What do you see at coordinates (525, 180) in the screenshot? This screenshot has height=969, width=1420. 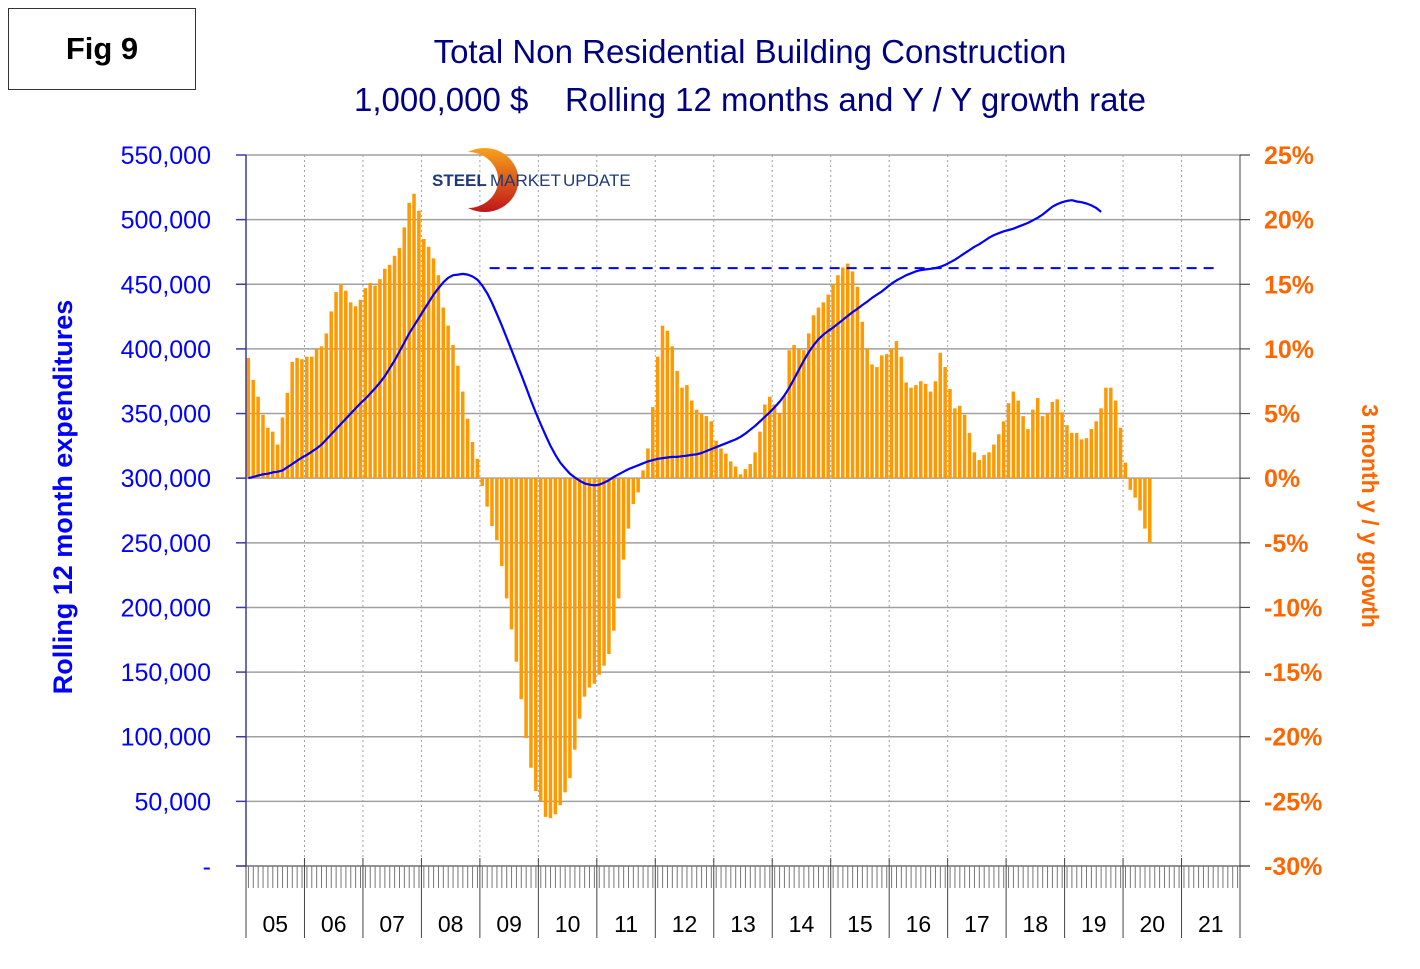 I see `logo-text-market: MARKET` at bounding box center [525, 180].